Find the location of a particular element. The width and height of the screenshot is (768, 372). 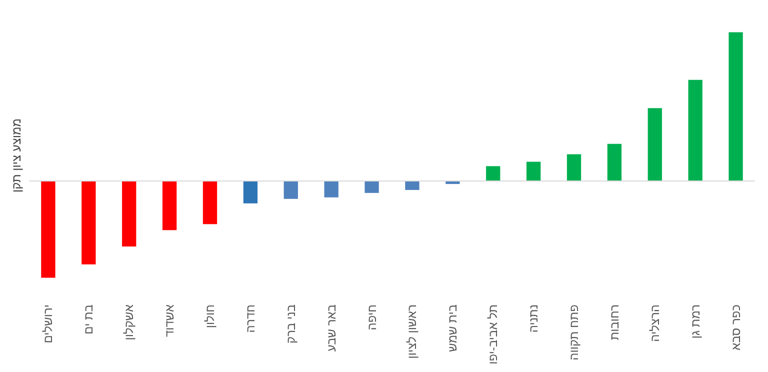

y-axis-title: ממוצע ציון תקן is located at coordinates (17, 155).